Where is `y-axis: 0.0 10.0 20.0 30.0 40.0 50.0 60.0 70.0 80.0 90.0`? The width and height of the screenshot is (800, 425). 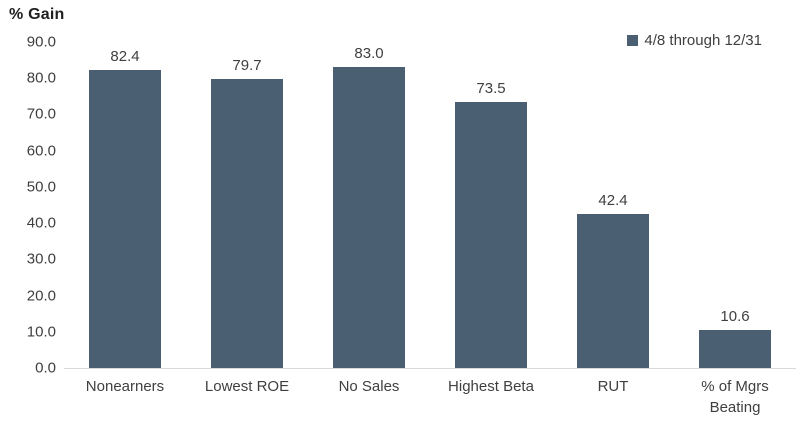 y-axis: 0.0 10.0 20.0 30.0 40.0 50.0 60.0 70.0 80.0 90.0 is located at coordinates (28, 205).